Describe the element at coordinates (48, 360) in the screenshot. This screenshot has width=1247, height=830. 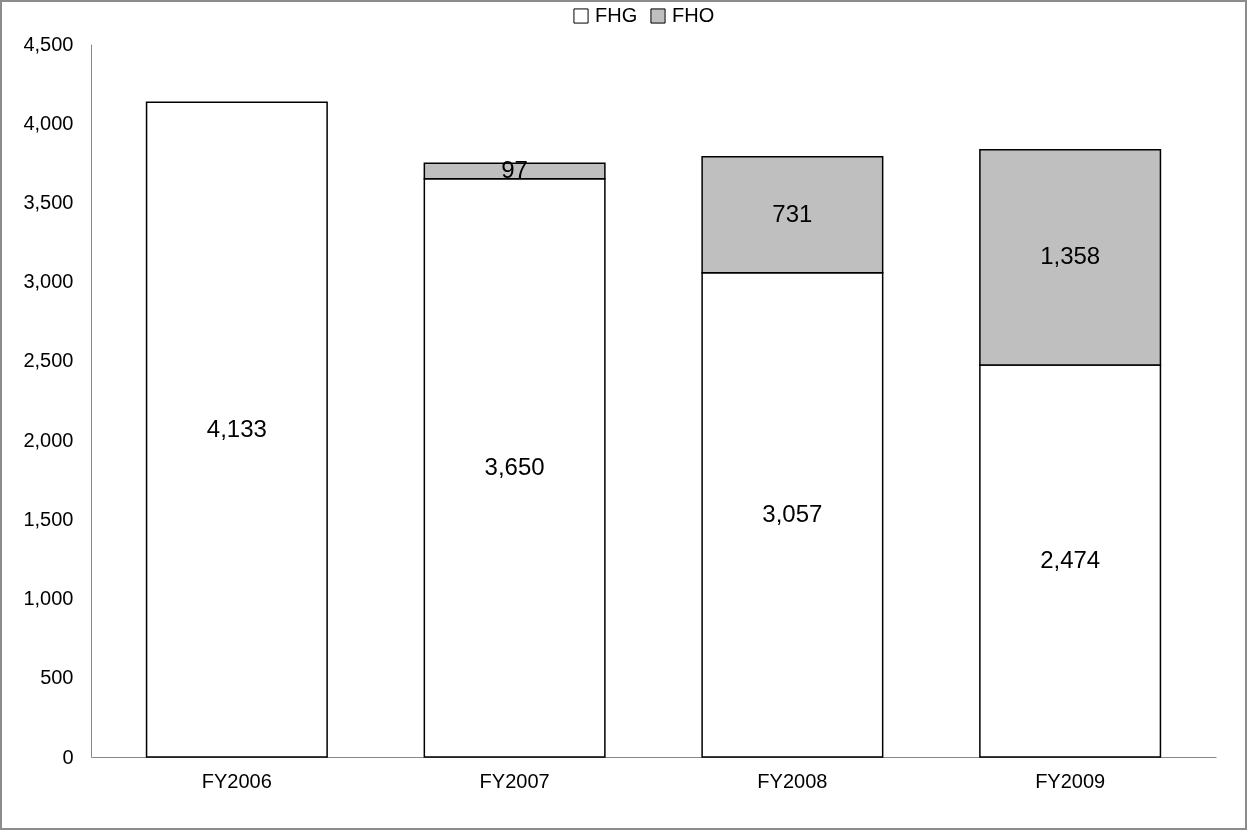
I see `y-tick-label: 2,500` at that location.